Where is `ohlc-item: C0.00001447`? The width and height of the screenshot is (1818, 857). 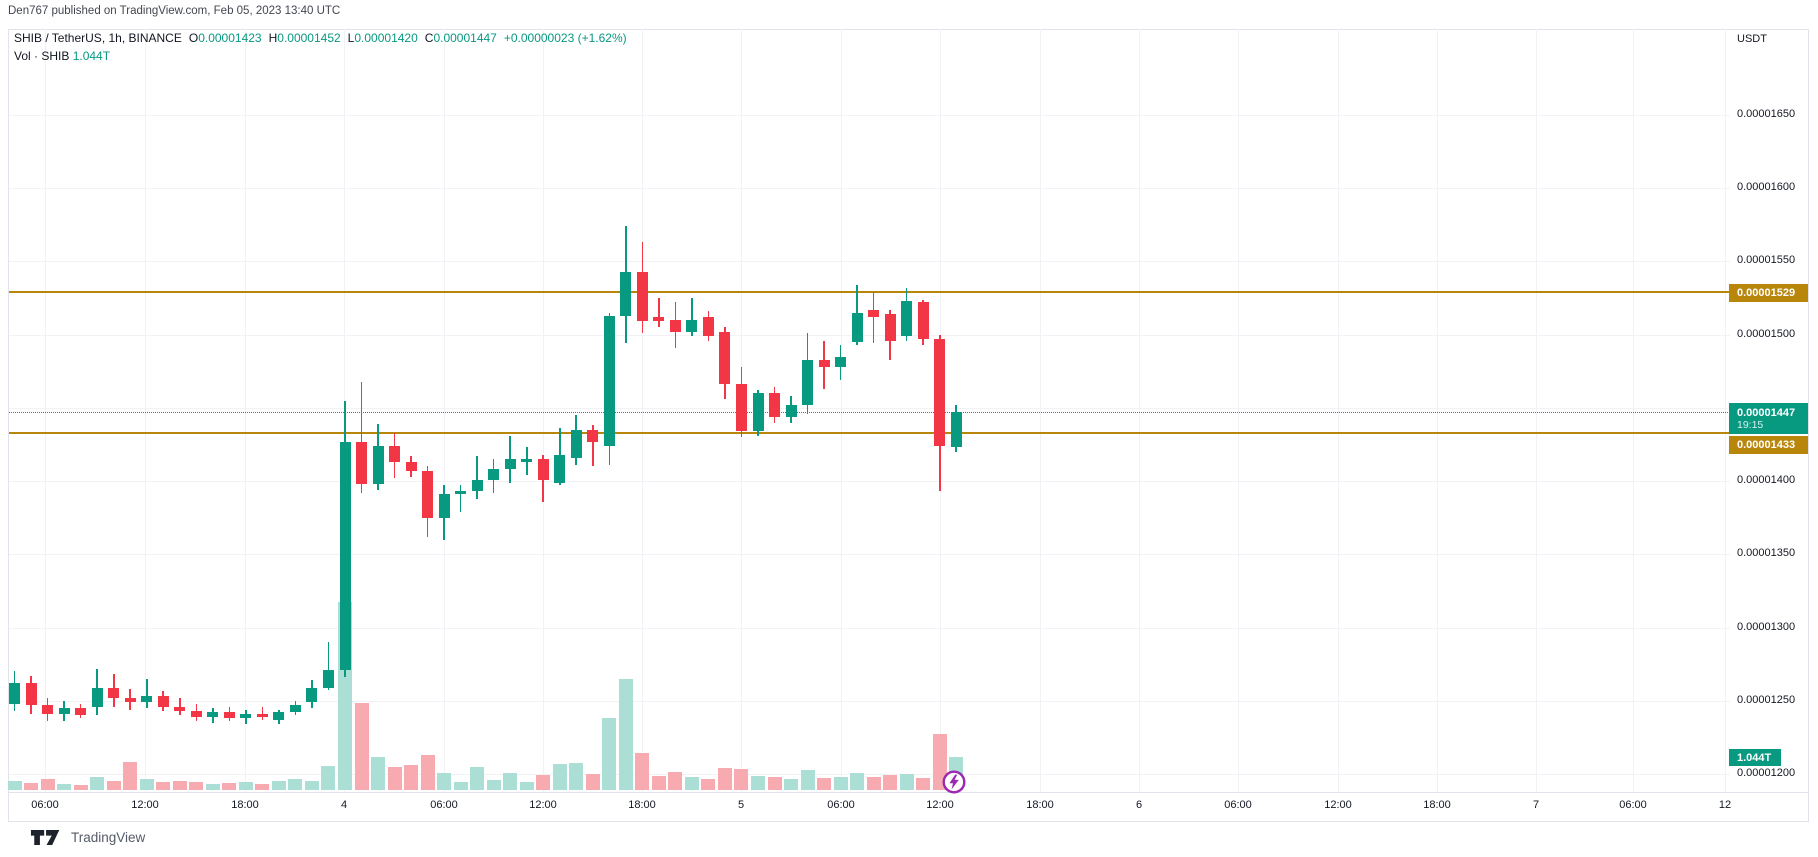 ohlc-item: C0.00001447 is located at coordinates (460, 38).